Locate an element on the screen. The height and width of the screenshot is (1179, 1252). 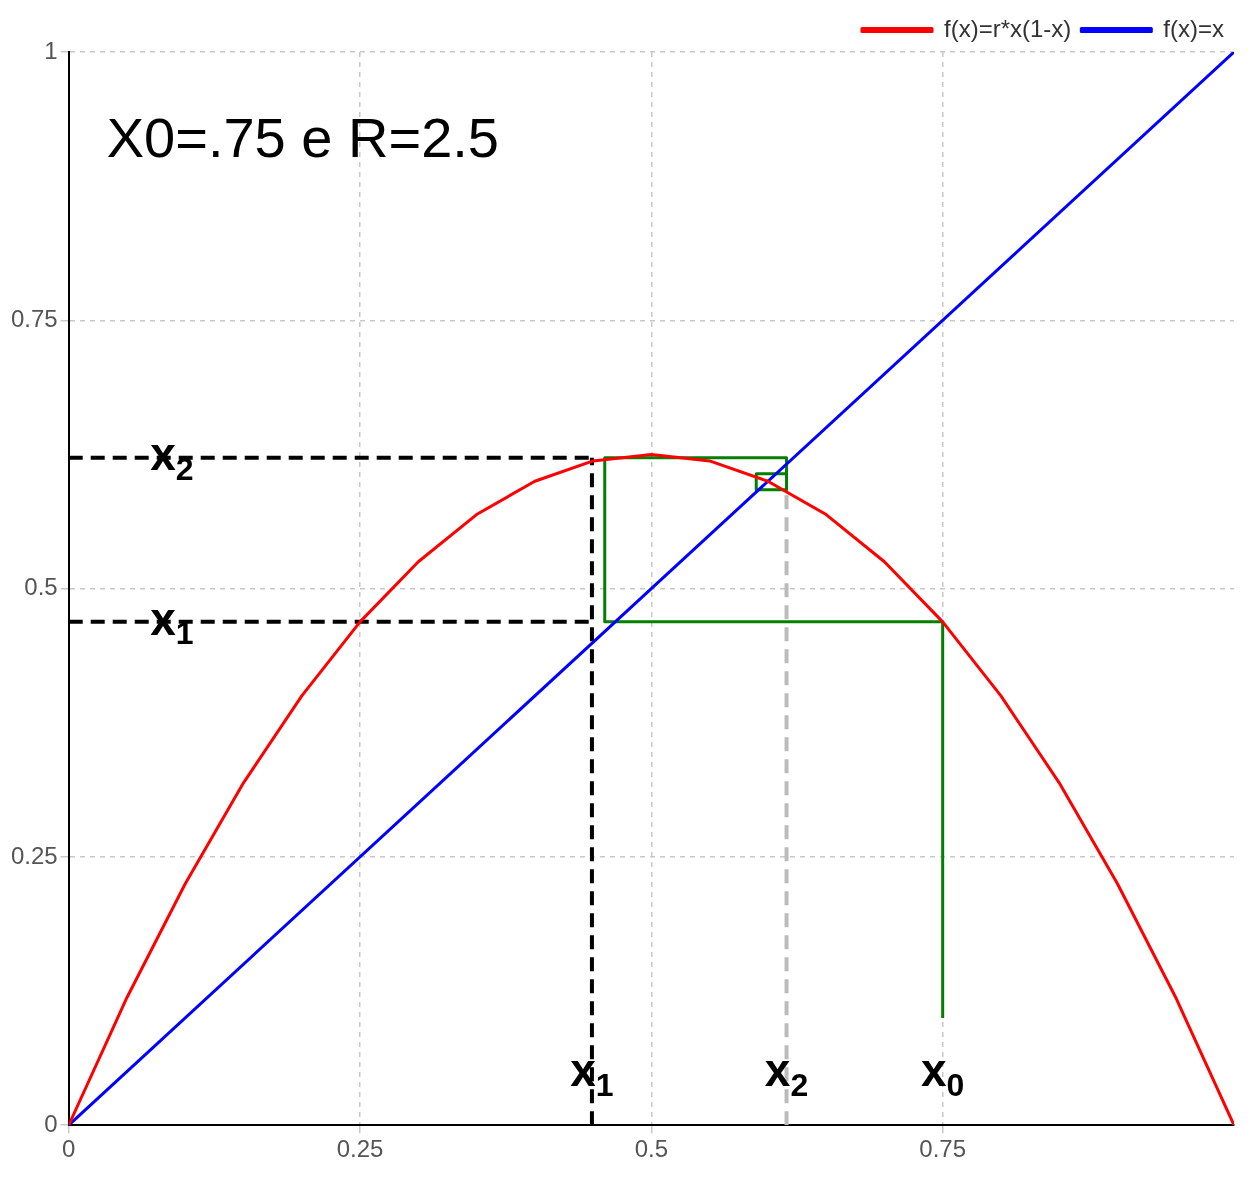
y-tick-label: 0.5 is located at coordinates (41, 587).